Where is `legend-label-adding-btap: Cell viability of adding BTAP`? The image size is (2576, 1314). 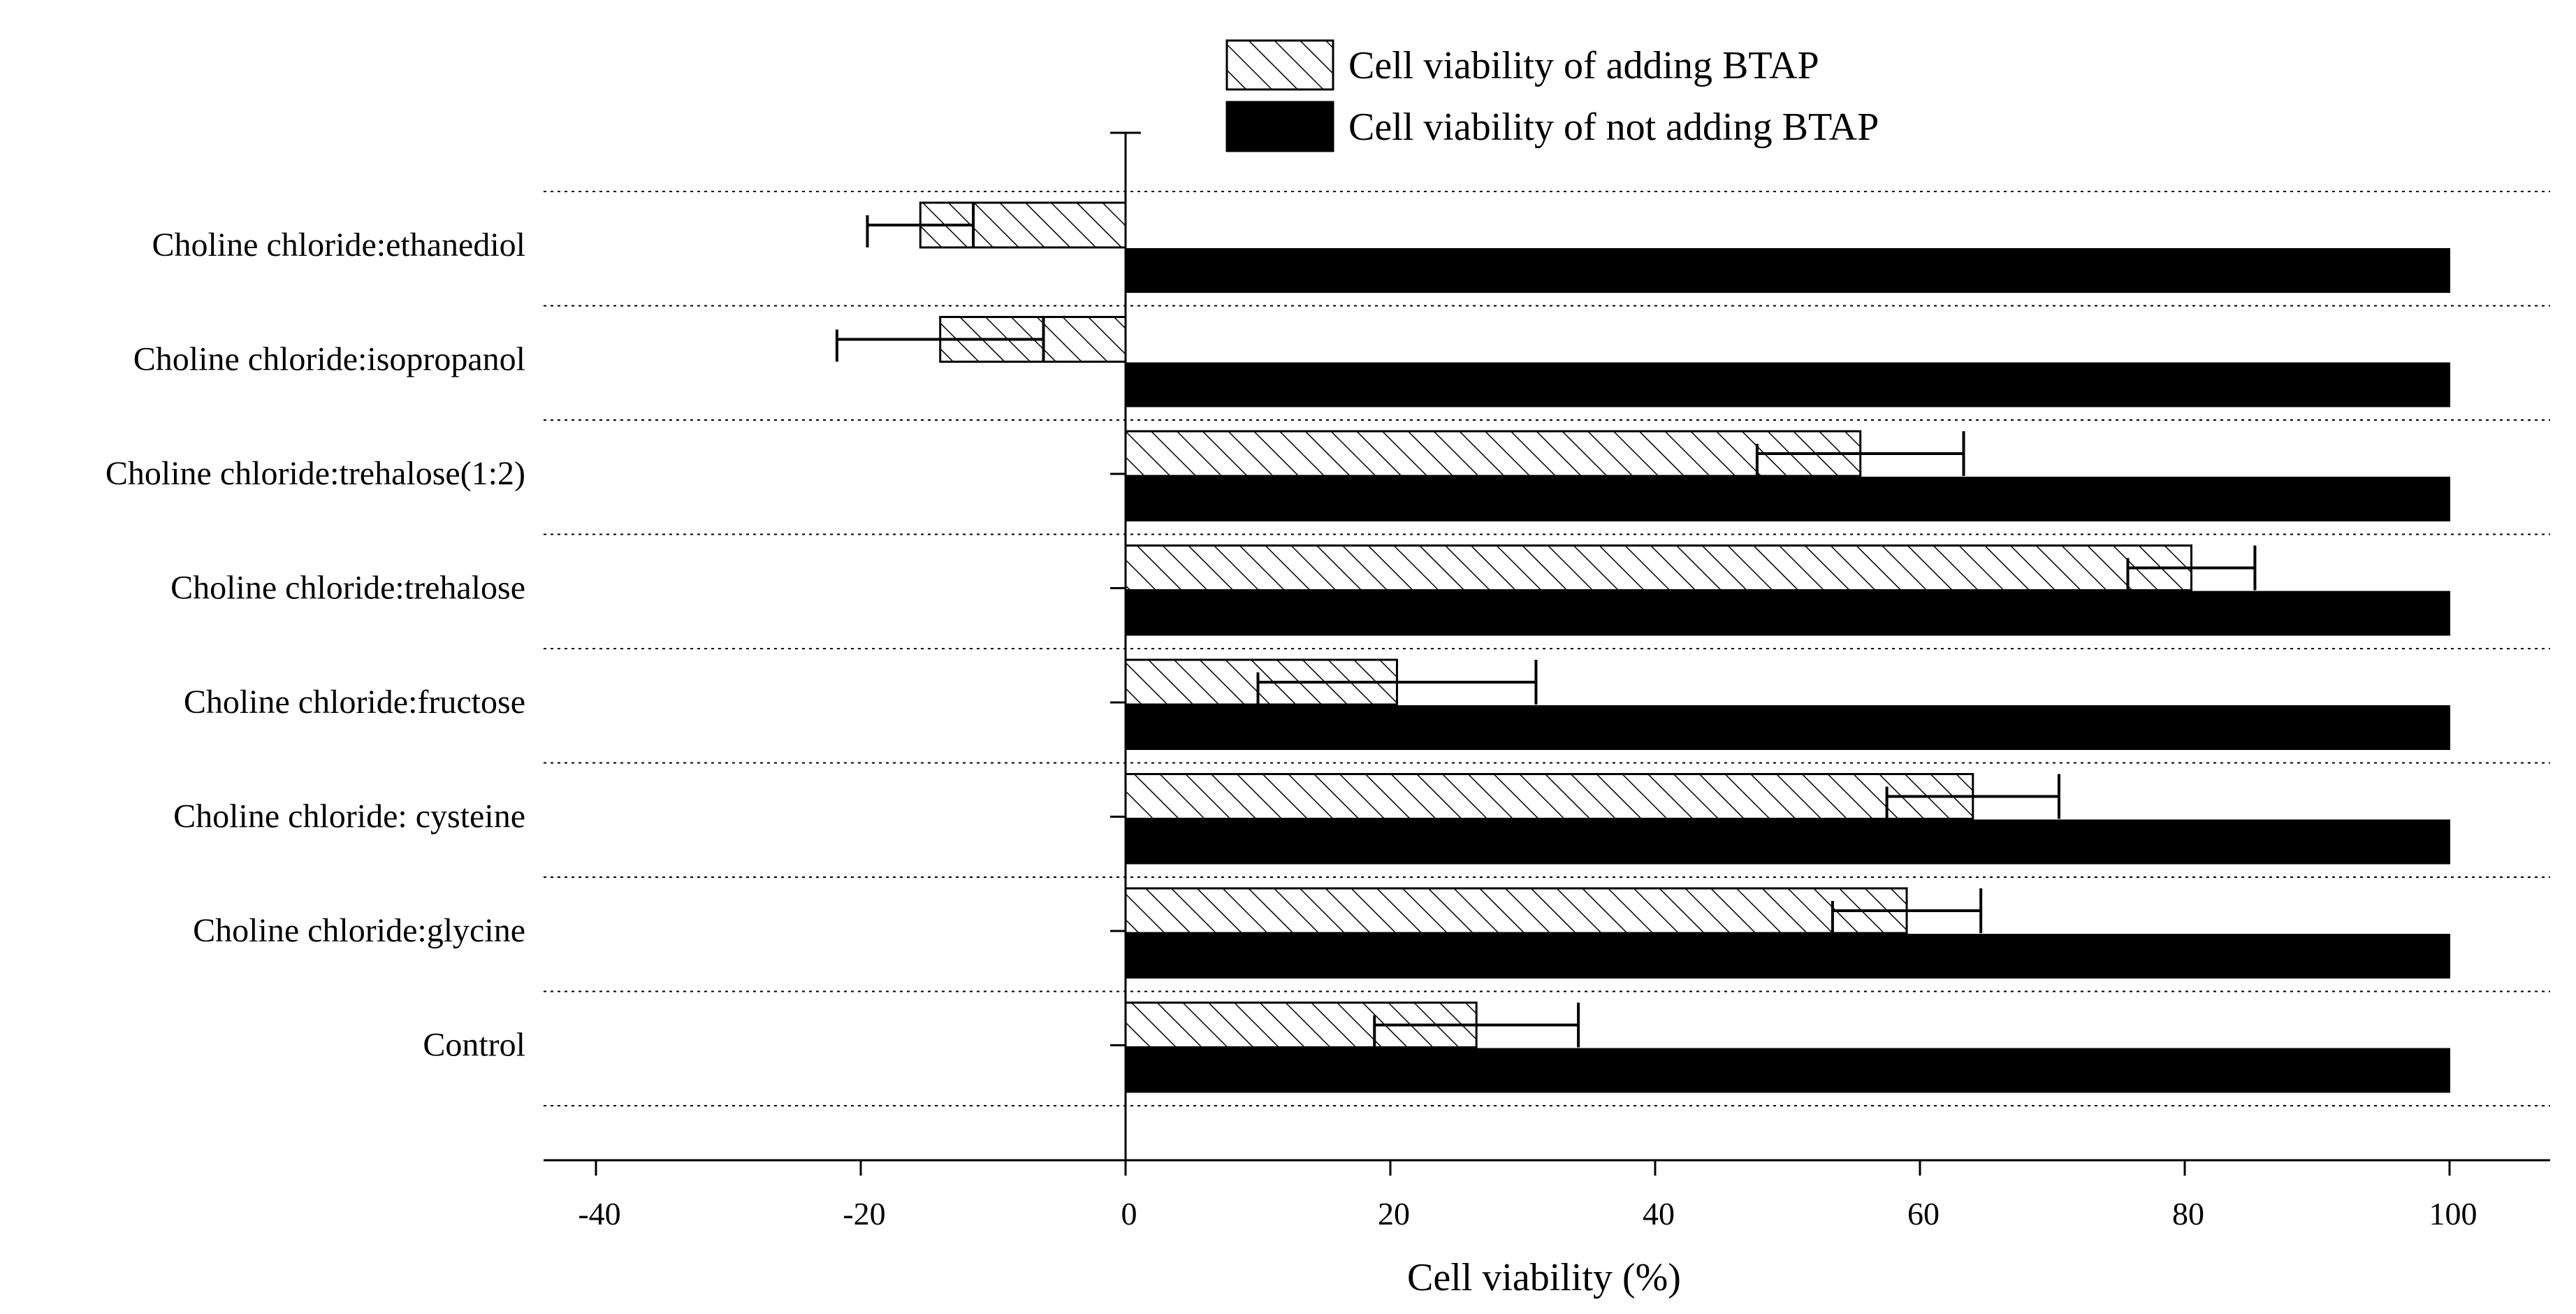
legend-label-adding-btap: Cell viability of adding BTAP is located at coordinates (1583, 65).